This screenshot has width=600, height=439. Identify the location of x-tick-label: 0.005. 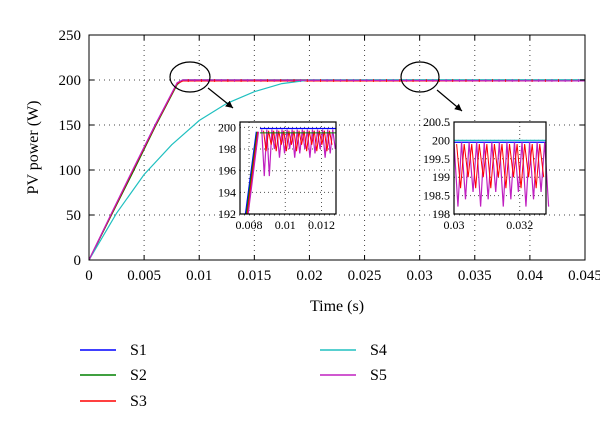
(144, 276).